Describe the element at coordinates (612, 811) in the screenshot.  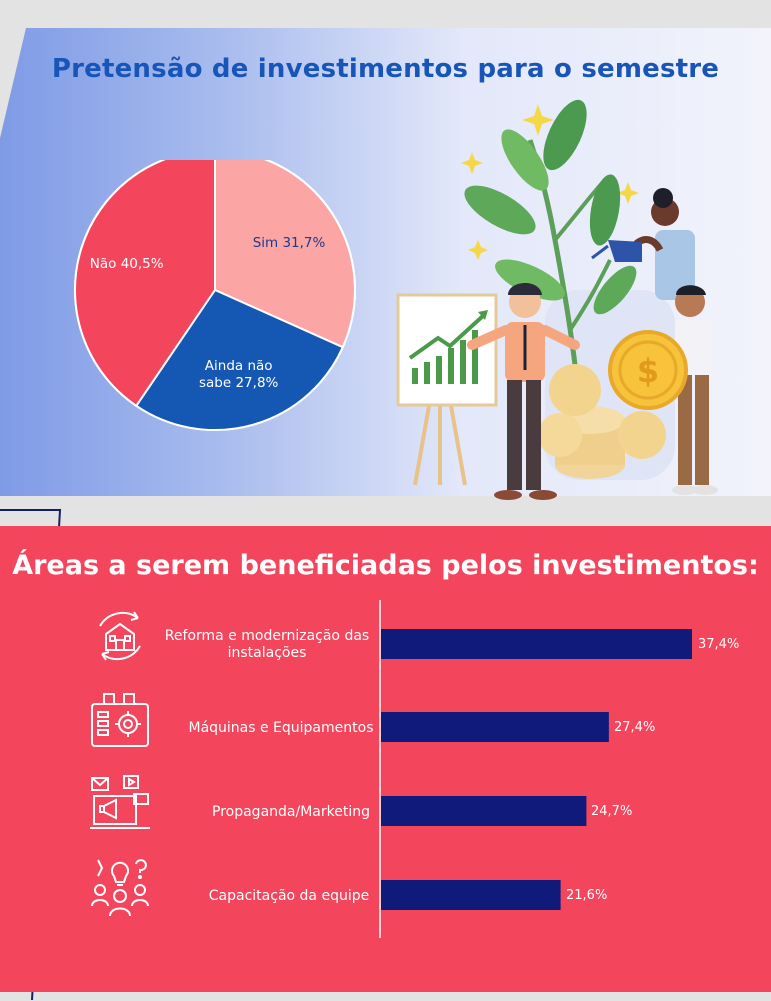
I see `value-label-propaganda: 24,7%` at that location.